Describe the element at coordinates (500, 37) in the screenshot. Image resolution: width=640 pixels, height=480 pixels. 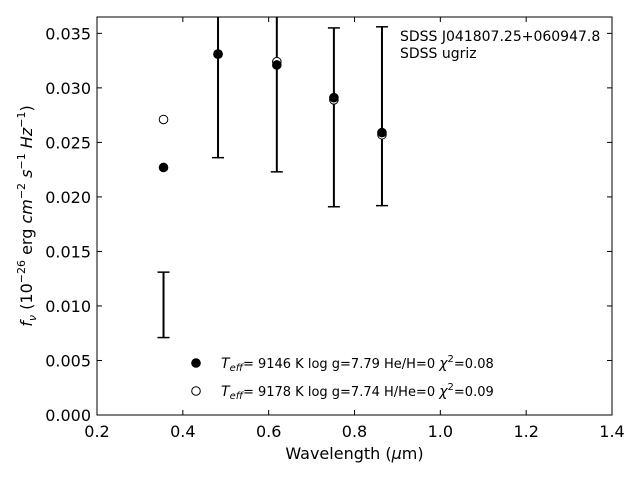
I see `object-name-annotation: SDSS J041807.25+060947.8` at that location.